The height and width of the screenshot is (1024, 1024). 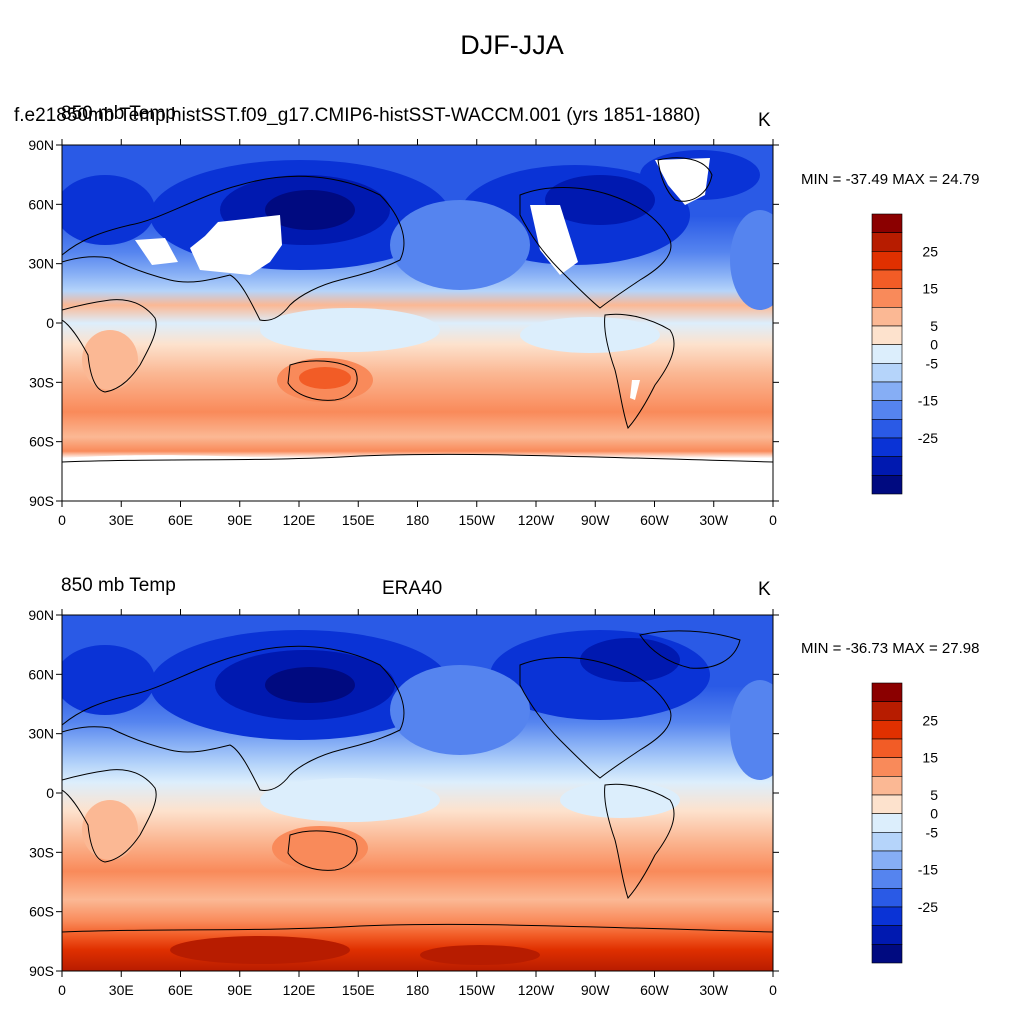 What do you see at coordinates (41, 971) in the screenshot?
I see `panel2-lat-tick-label: 90S` at bounding box center [41, 971].